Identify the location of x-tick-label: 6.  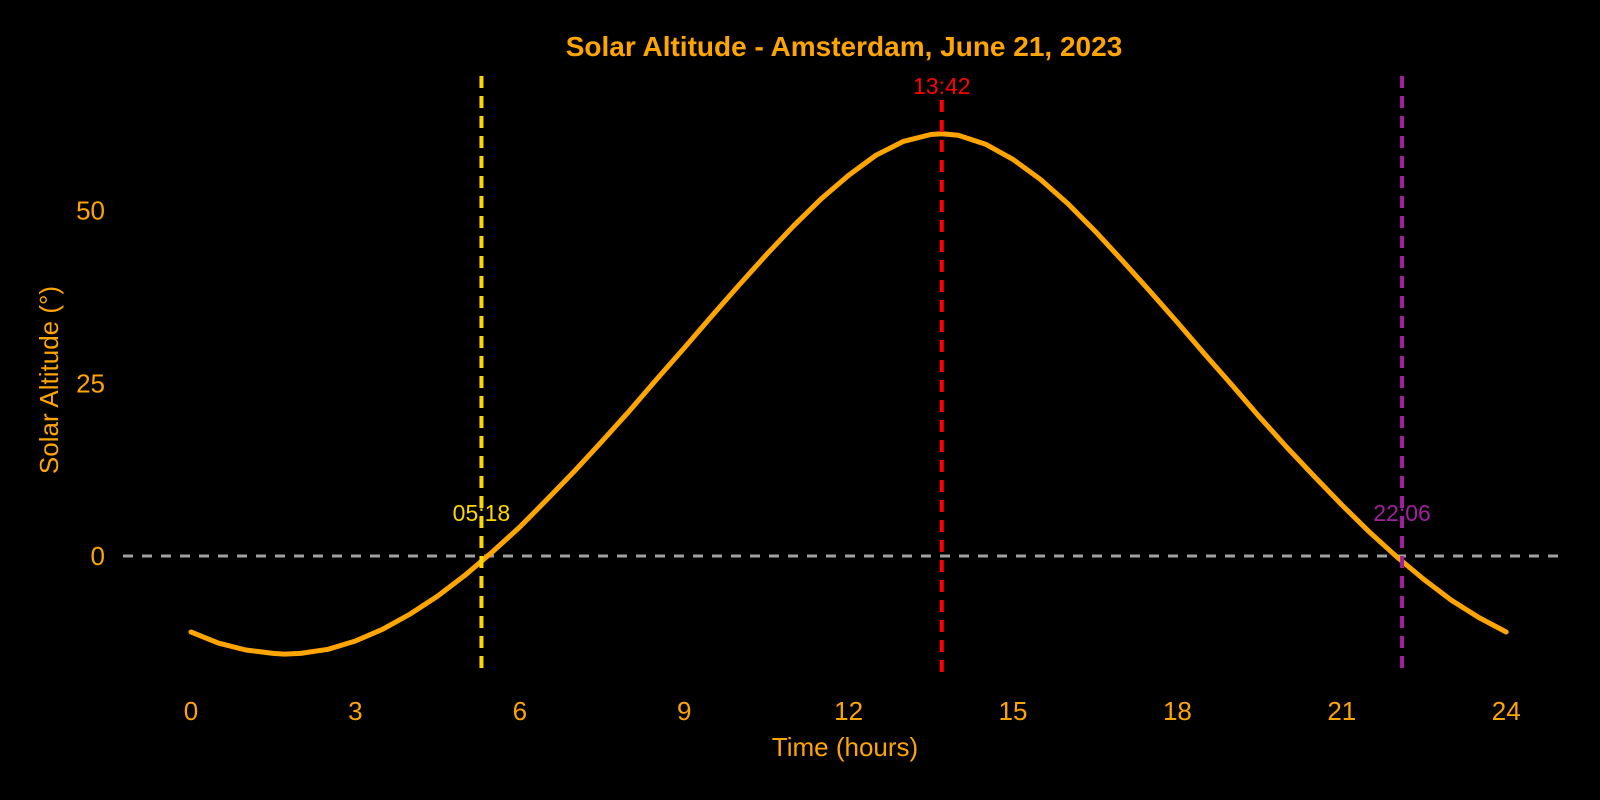
(520, 711).